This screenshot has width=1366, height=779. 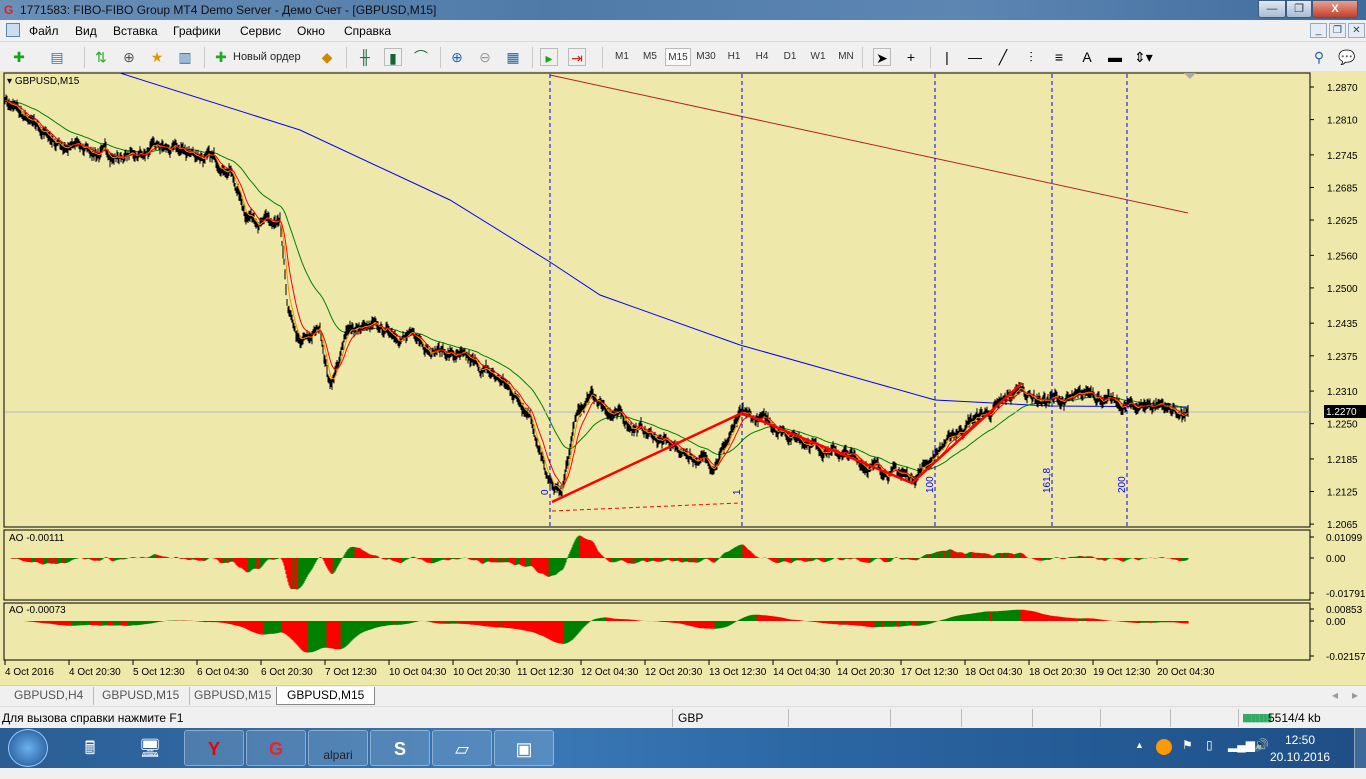 I want to click on fibo-time-zone-label: 0, so click(x=545, y=492).